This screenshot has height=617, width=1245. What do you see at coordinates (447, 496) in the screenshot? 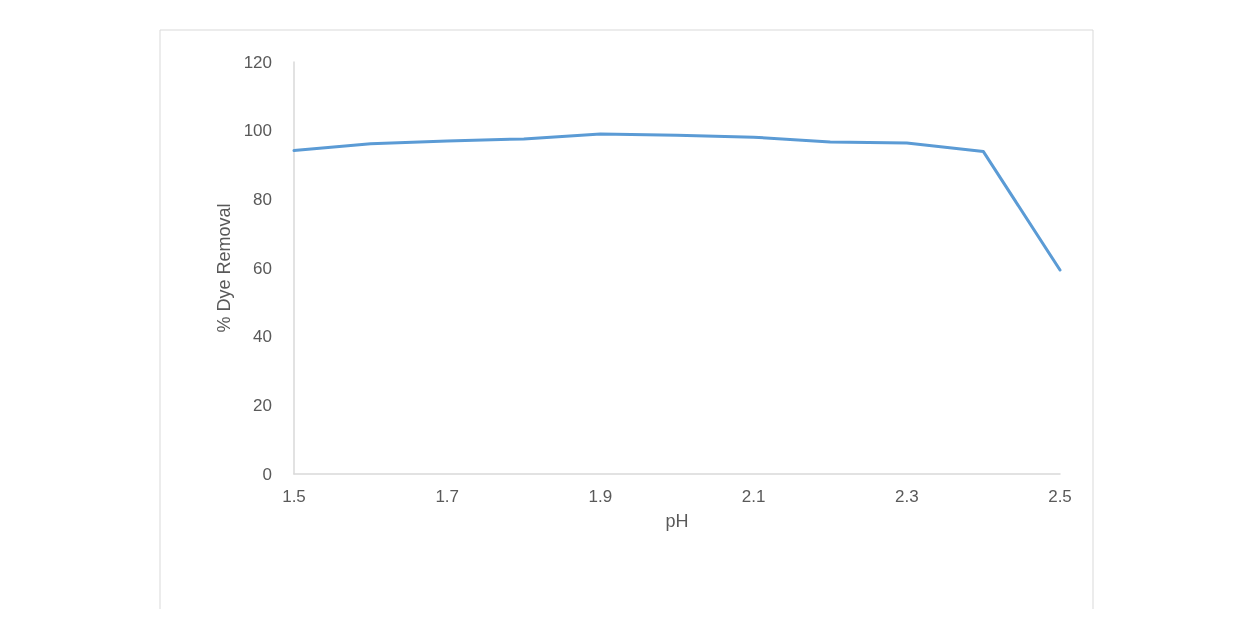
I see `x-tick-label: 1.7` at bounding box center [447, 496].